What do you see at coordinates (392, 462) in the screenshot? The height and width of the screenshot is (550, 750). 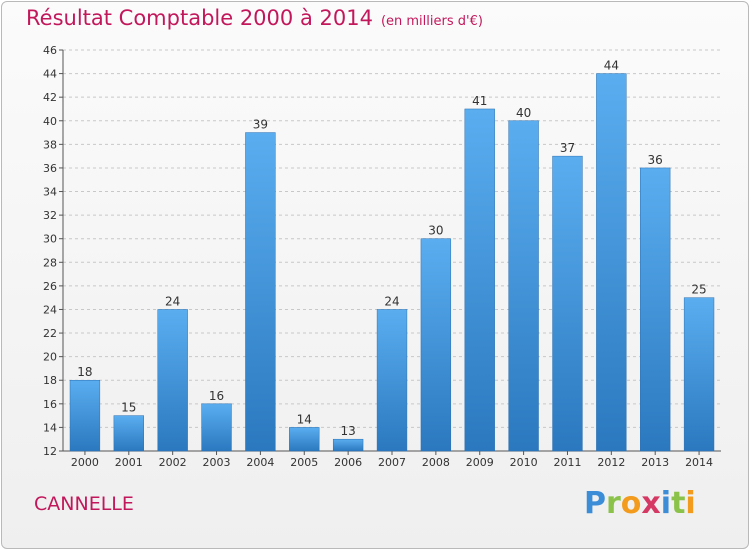 I see `x-tick-label: 2007` at bounding box center [392, 462].